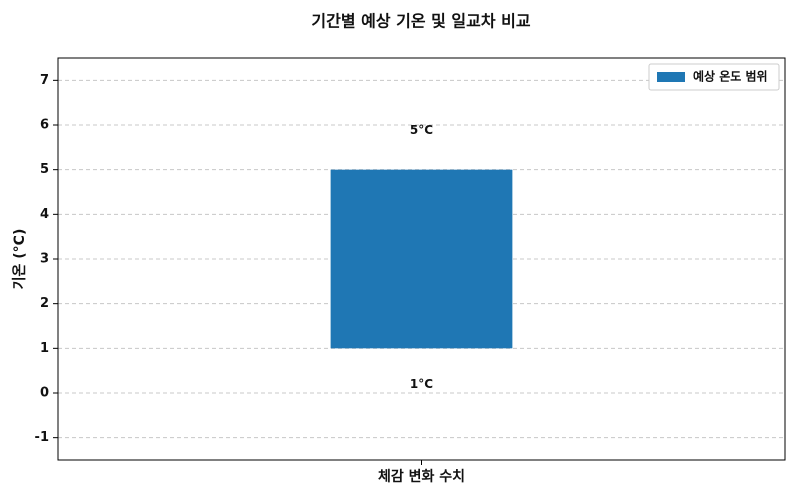  I want to click on legend-box, so click(714, 77).